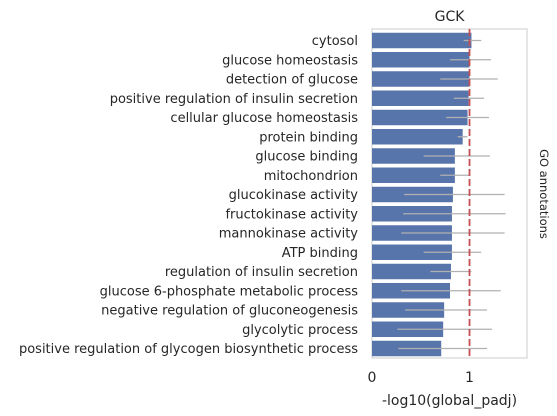 The image size is (557, 416). I want to click on x-tick-label: 1, so click(469, 378).